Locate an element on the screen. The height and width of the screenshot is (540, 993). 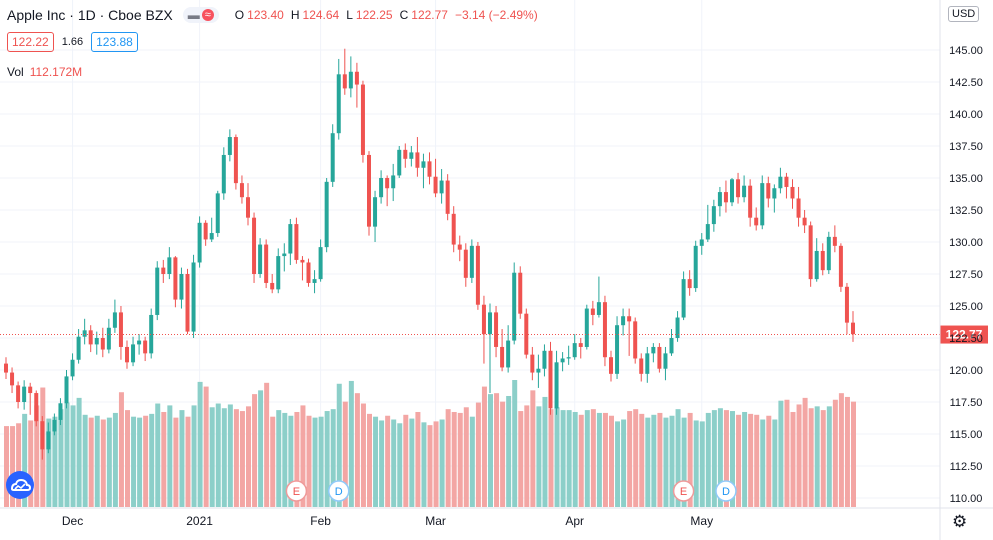
ask-price: 123.88 is located at coordinates (114, 42).